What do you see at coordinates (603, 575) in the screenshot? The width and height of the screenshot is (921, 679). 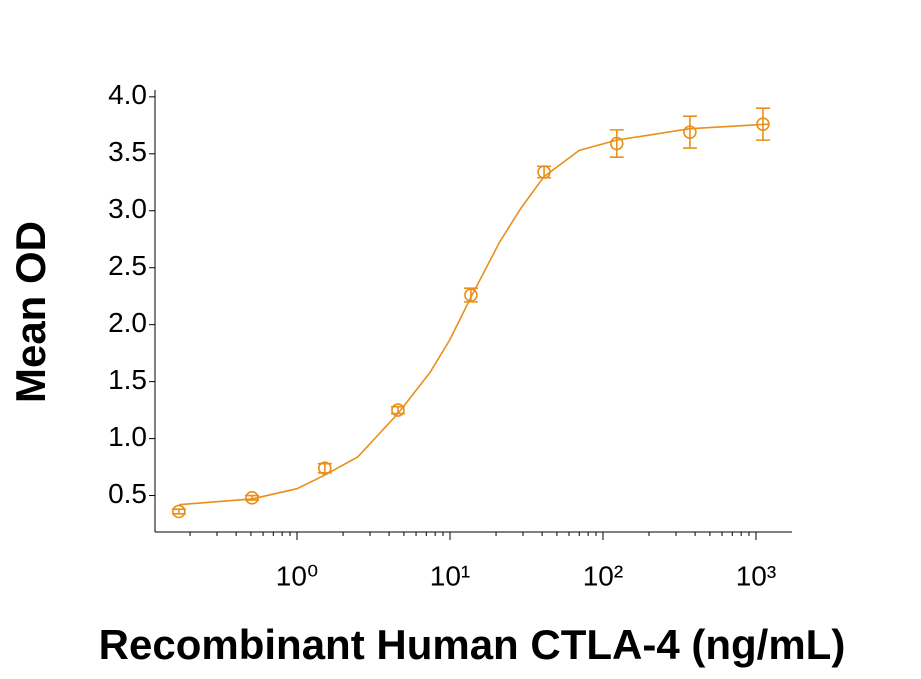 I see `x-tick-label: 10²` at bounding box center [603, 575].